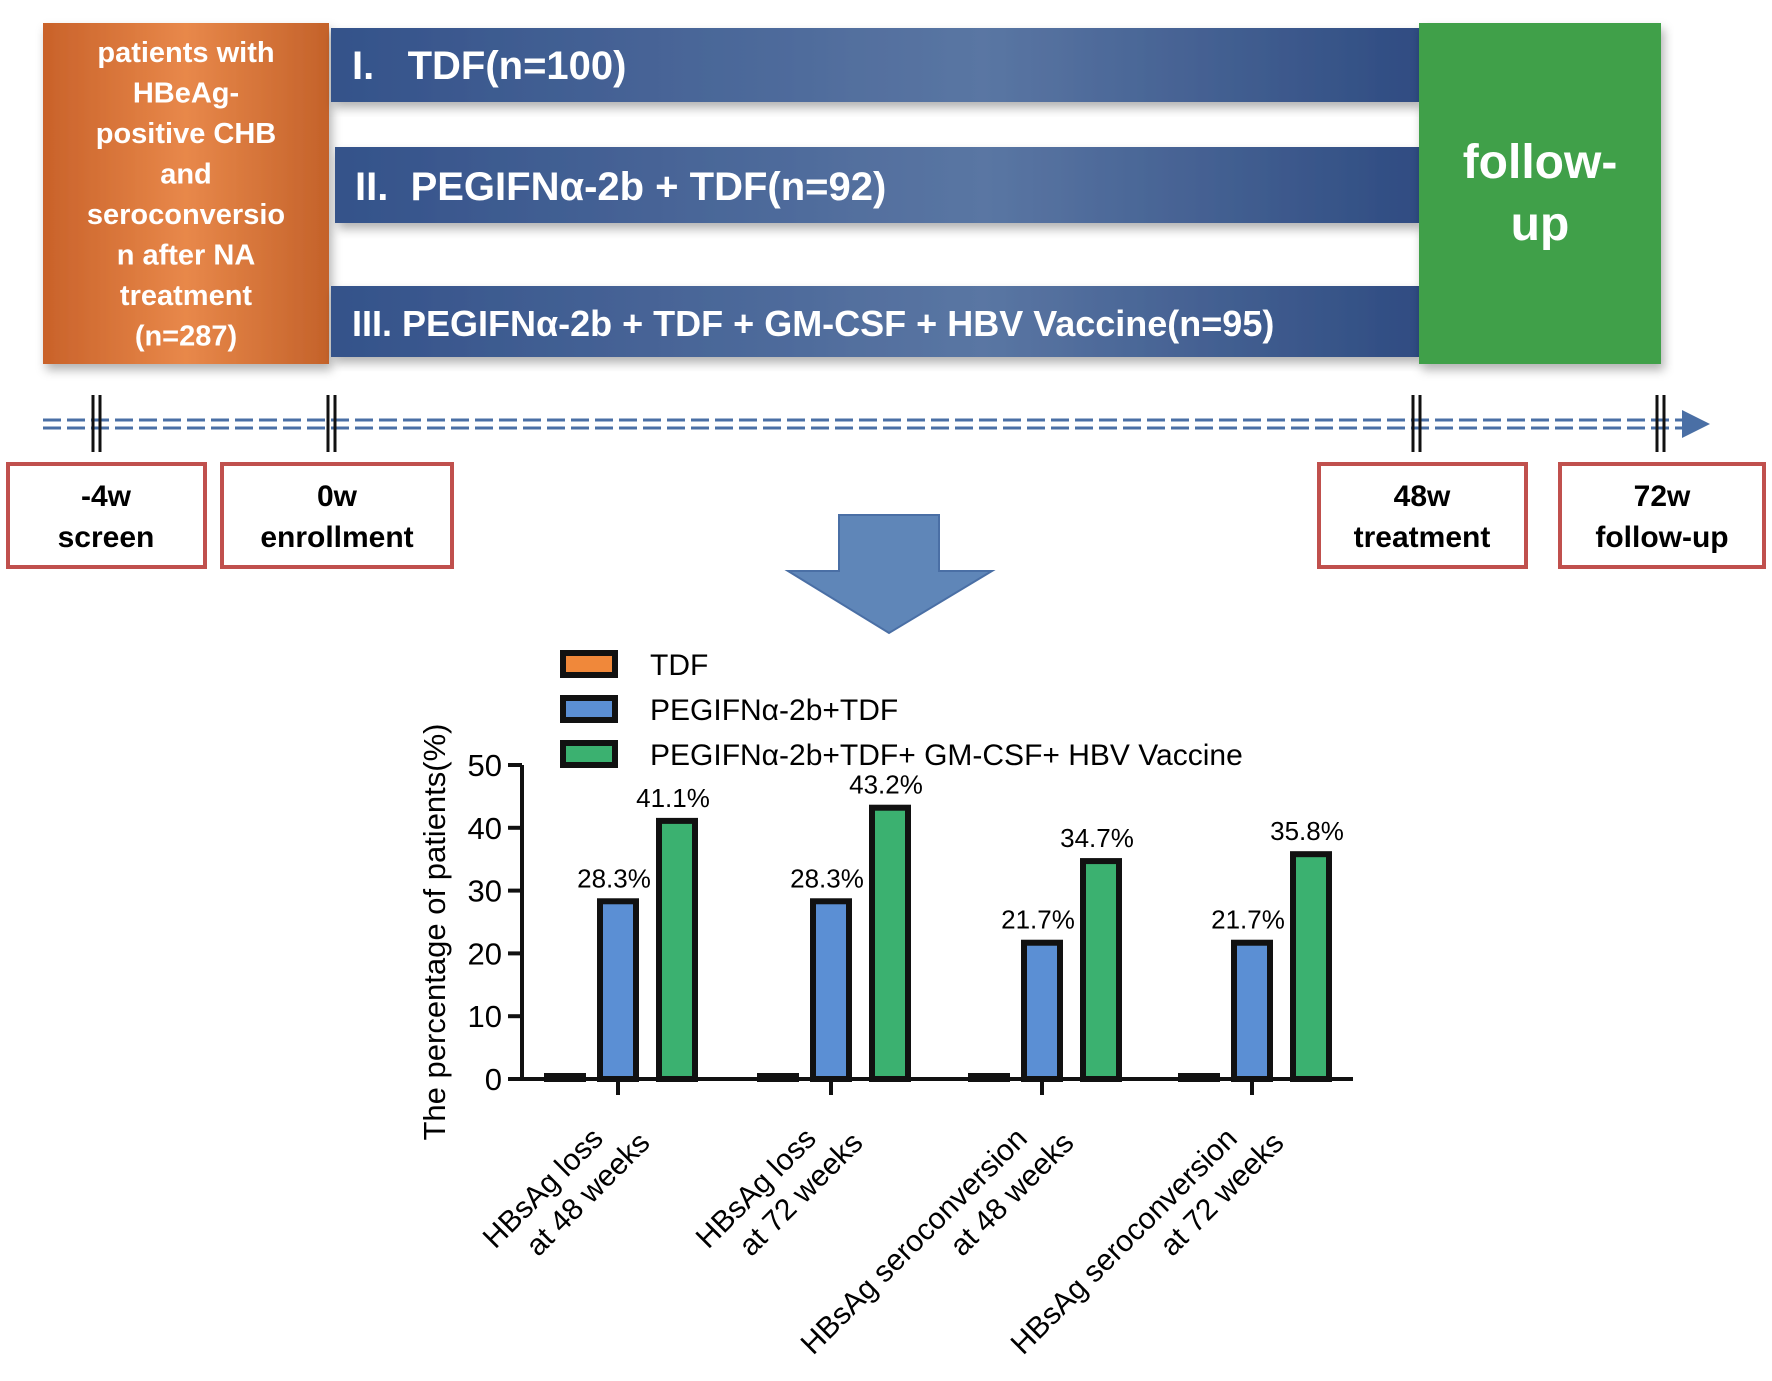 Image resolution: width=1772 pixels, height=1381 pixels. I want to click on y-tick-label: 0, so click(493, 1079).